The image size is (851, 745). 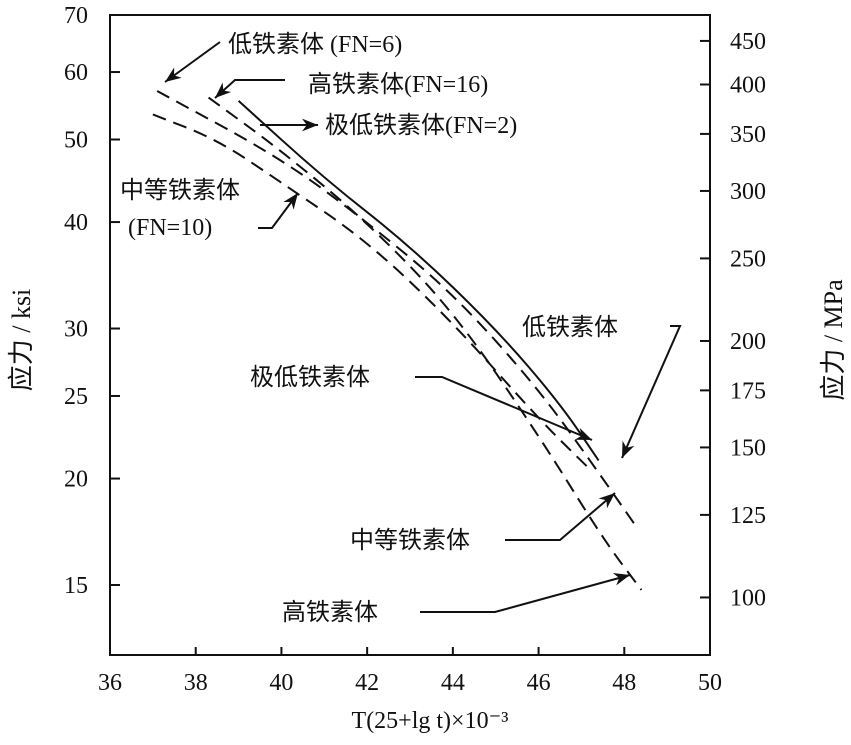 I want to click on annotation: (FN=10), so click(x=170, y=228).